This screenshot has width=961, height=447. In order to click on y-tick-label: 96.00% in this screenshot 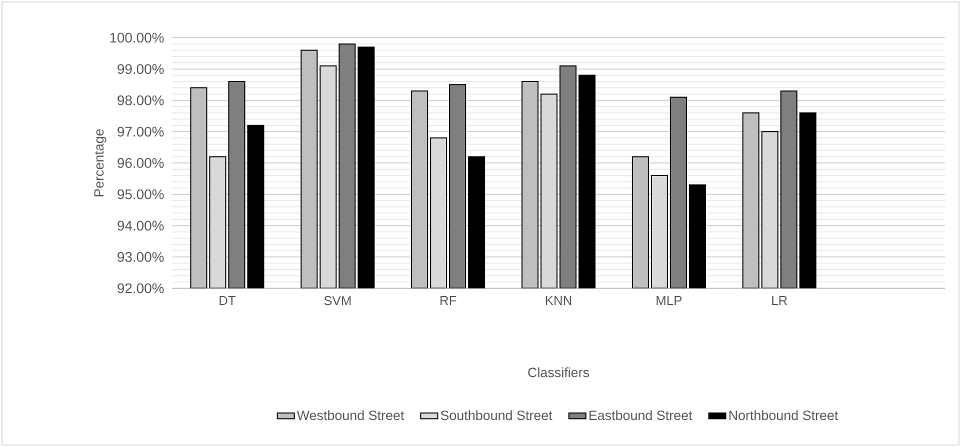, I will do `click(141, 163)`.